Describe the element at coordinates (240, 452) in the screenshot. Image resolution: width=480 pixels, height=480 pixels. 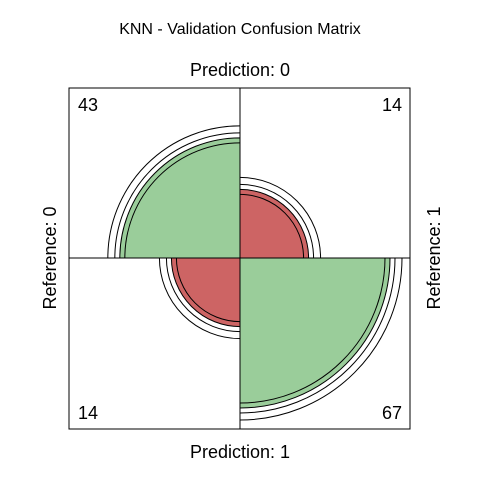
I see `bottom-label: Prediction: 1` at that location.